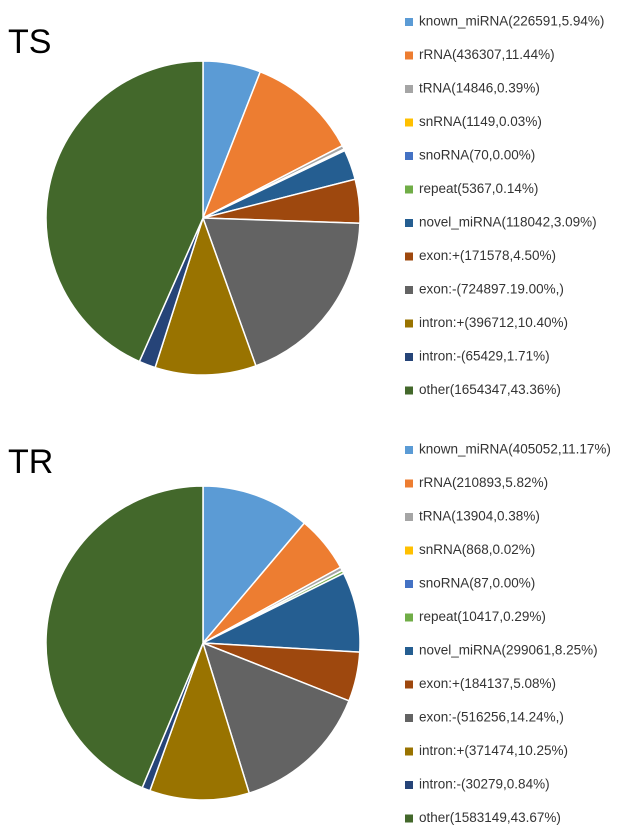 Image resolution: width=640 pixels, height=826 pixels. I want to click on legend-label: exon:-(724897.19.00%,), so click(491, 289).